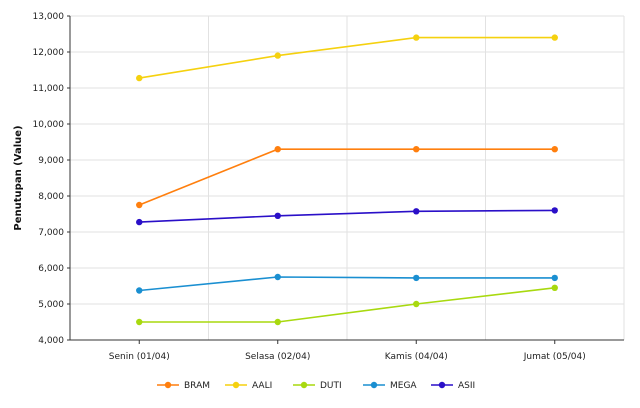 The image size is (640, 408). What do you see at coordinates (51, 305) in the screenshot?
I see `y-tick-label: 5,000` at bounding box center [51, 305].